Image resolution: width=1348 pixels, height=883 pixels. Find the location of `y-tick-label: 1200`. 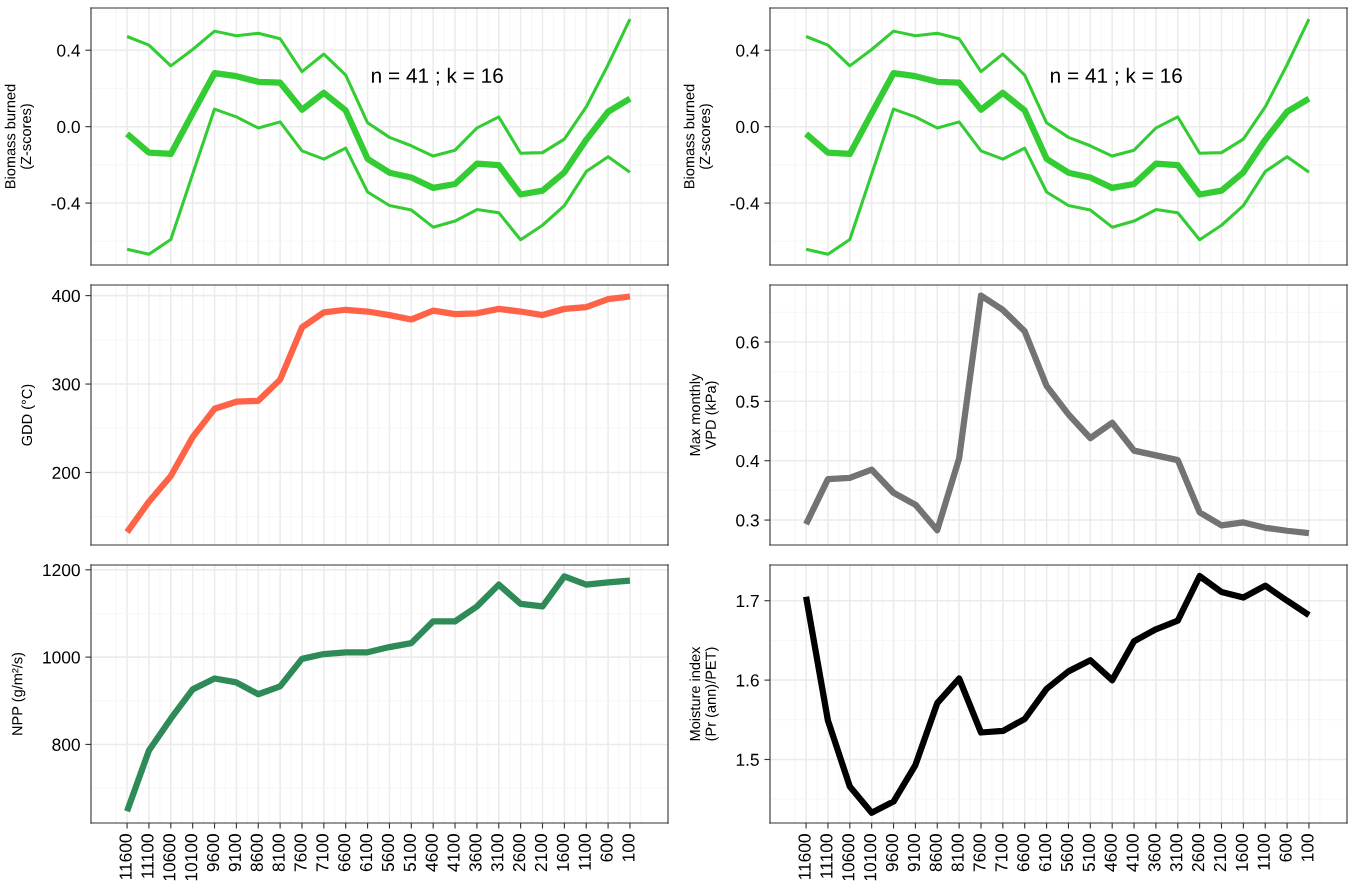

y-tick-label: 1200 is located at coordinates (61, 570).